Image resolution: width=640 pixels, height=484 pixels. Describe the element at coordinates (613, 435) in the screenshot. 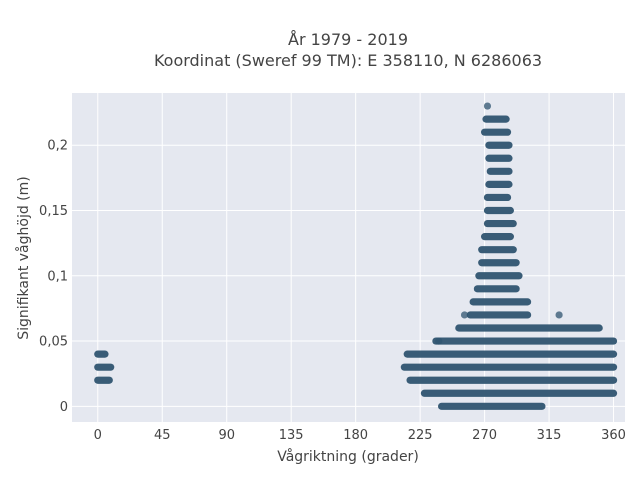

I see `x-tick-label: 360` at that location.